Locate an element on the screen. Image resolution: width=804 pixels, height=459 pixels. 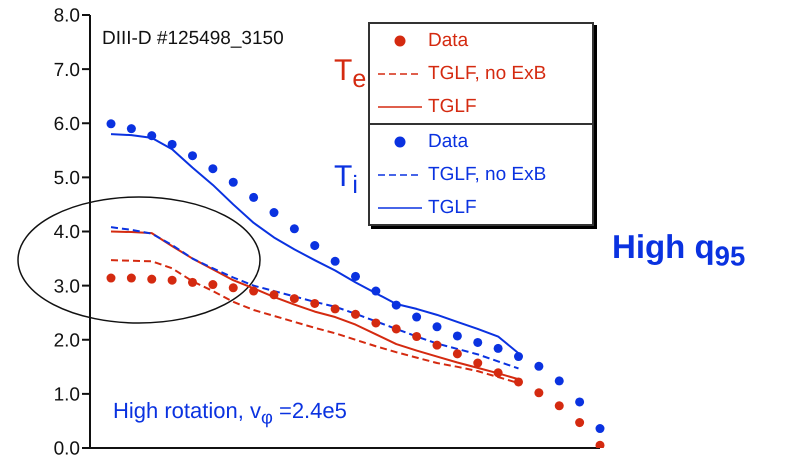
y-tick-label: 8.0 is located at coordinates (67, 16).